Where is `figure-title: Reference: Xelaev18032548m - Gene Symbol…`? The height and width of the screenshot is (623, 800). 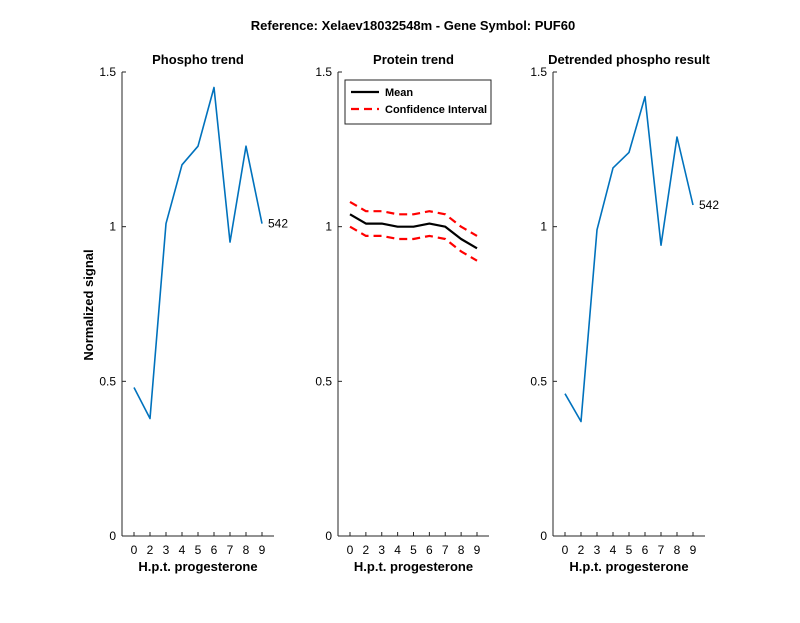
figure-title: Reference: Xelaev18032548m - Gene Symbol… is located at coordinates (413, 25).